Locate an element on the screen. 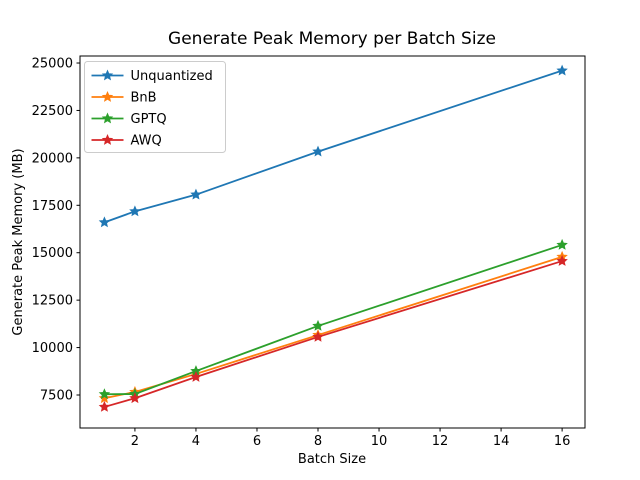 The width and height of the screenshot is (640, 480). legend-label: AWQ is located at coordinates (146, 141).